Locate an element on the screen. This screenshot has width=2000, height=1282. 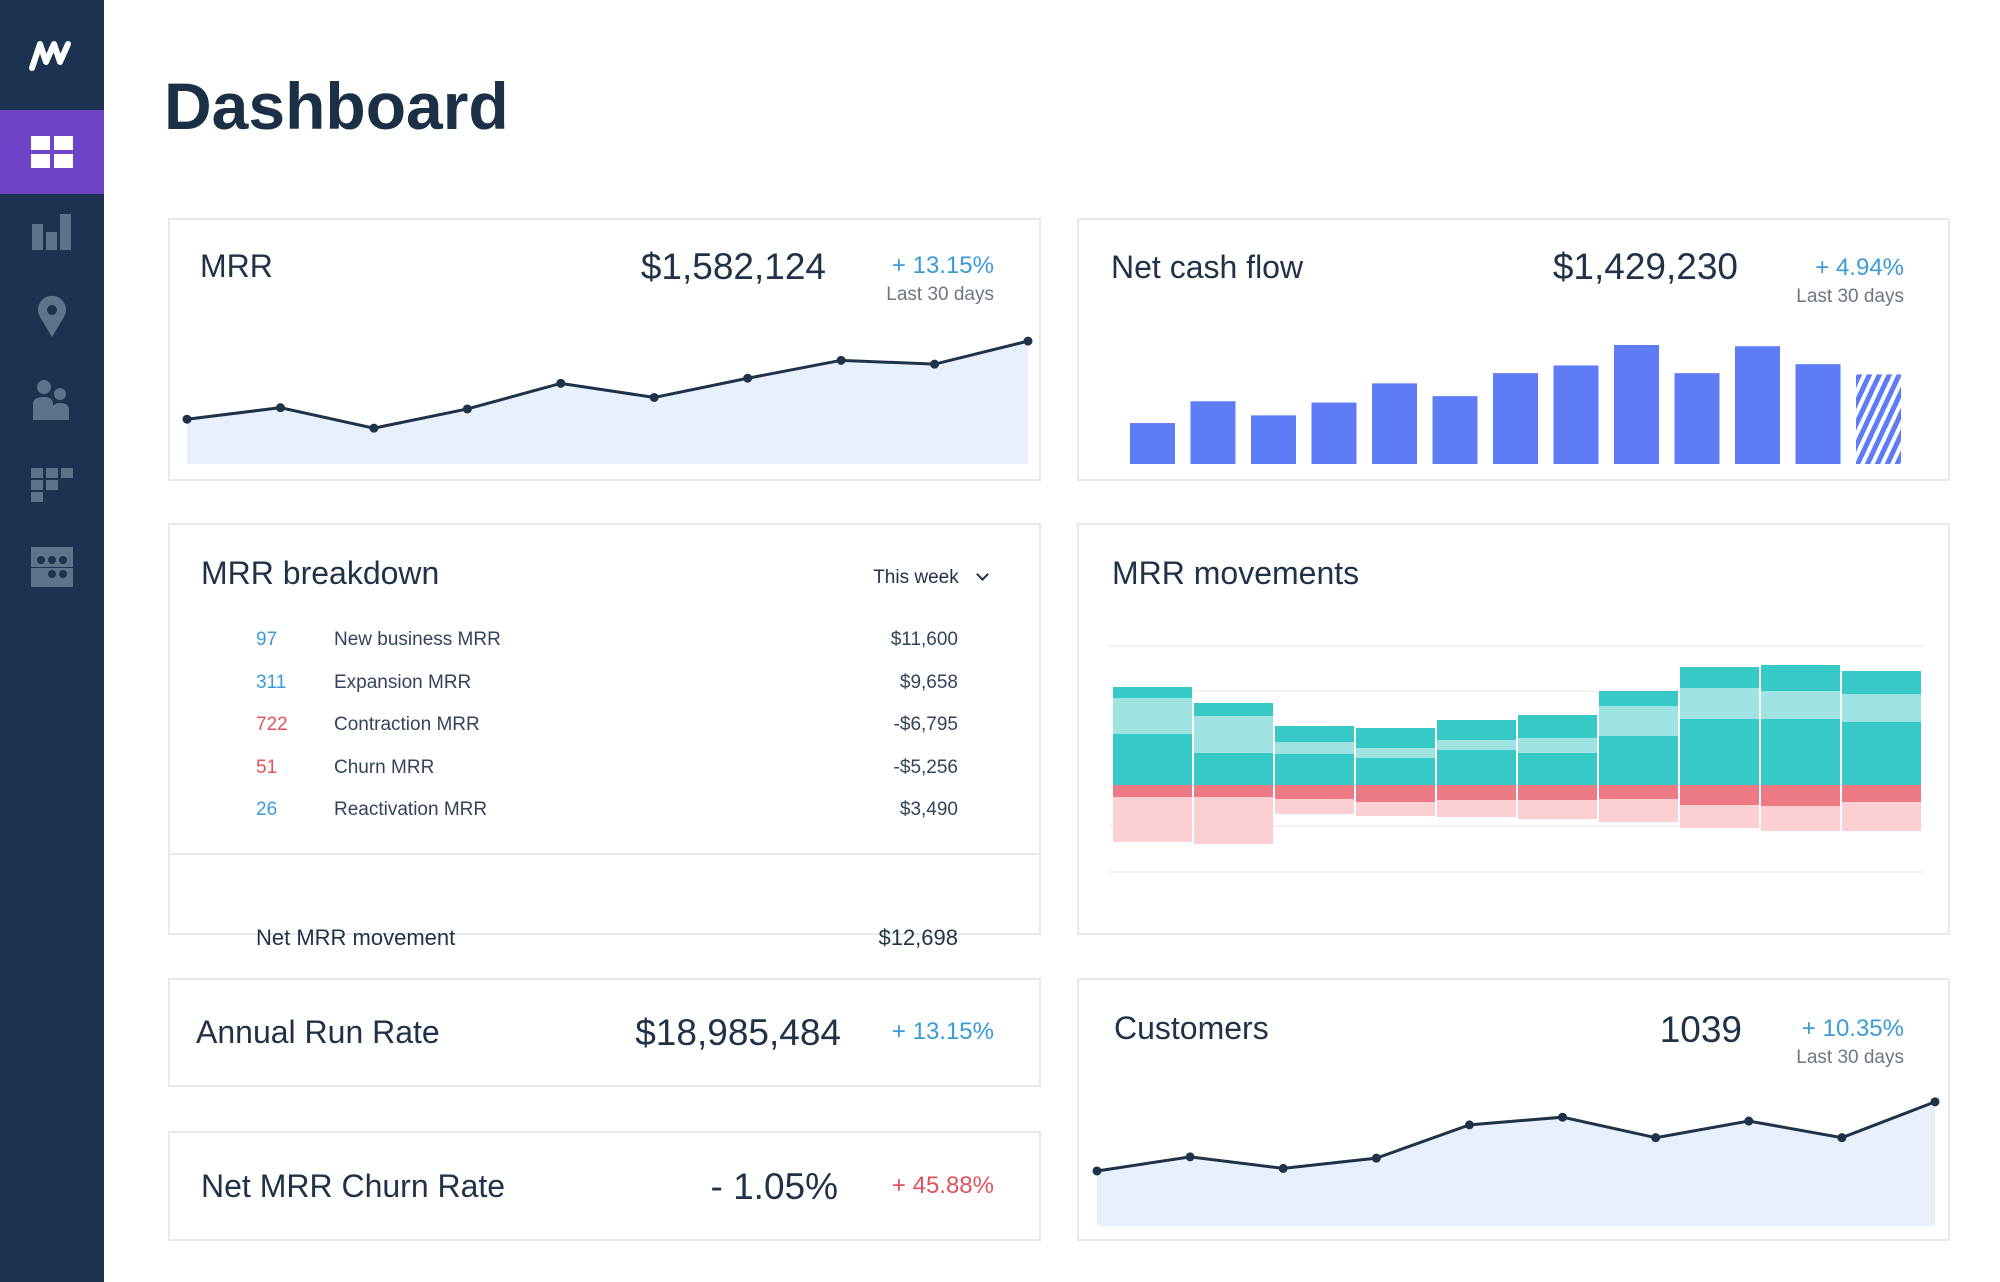
sidebar-item-segments is located at coordinates (52, 485).